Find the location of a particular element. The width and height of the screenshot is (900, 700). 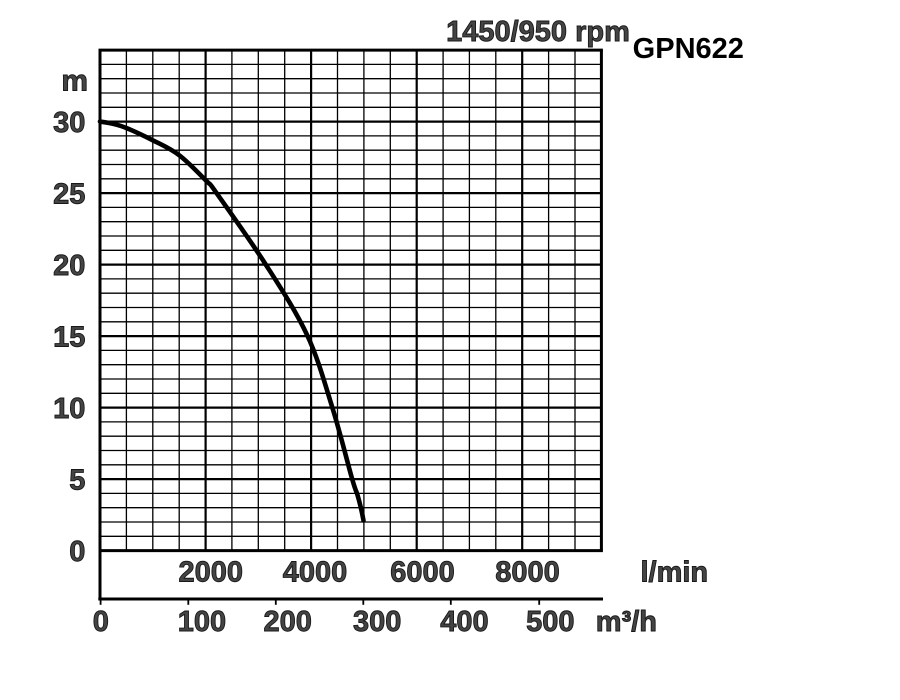

svg-text: 2000 is located at coordinates (210, 573).